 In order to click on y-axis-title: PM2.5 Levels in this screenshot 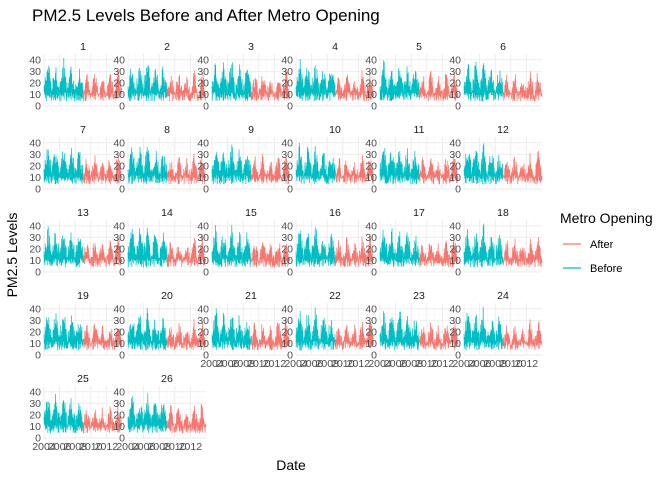, I will do `click(12, 255)`.